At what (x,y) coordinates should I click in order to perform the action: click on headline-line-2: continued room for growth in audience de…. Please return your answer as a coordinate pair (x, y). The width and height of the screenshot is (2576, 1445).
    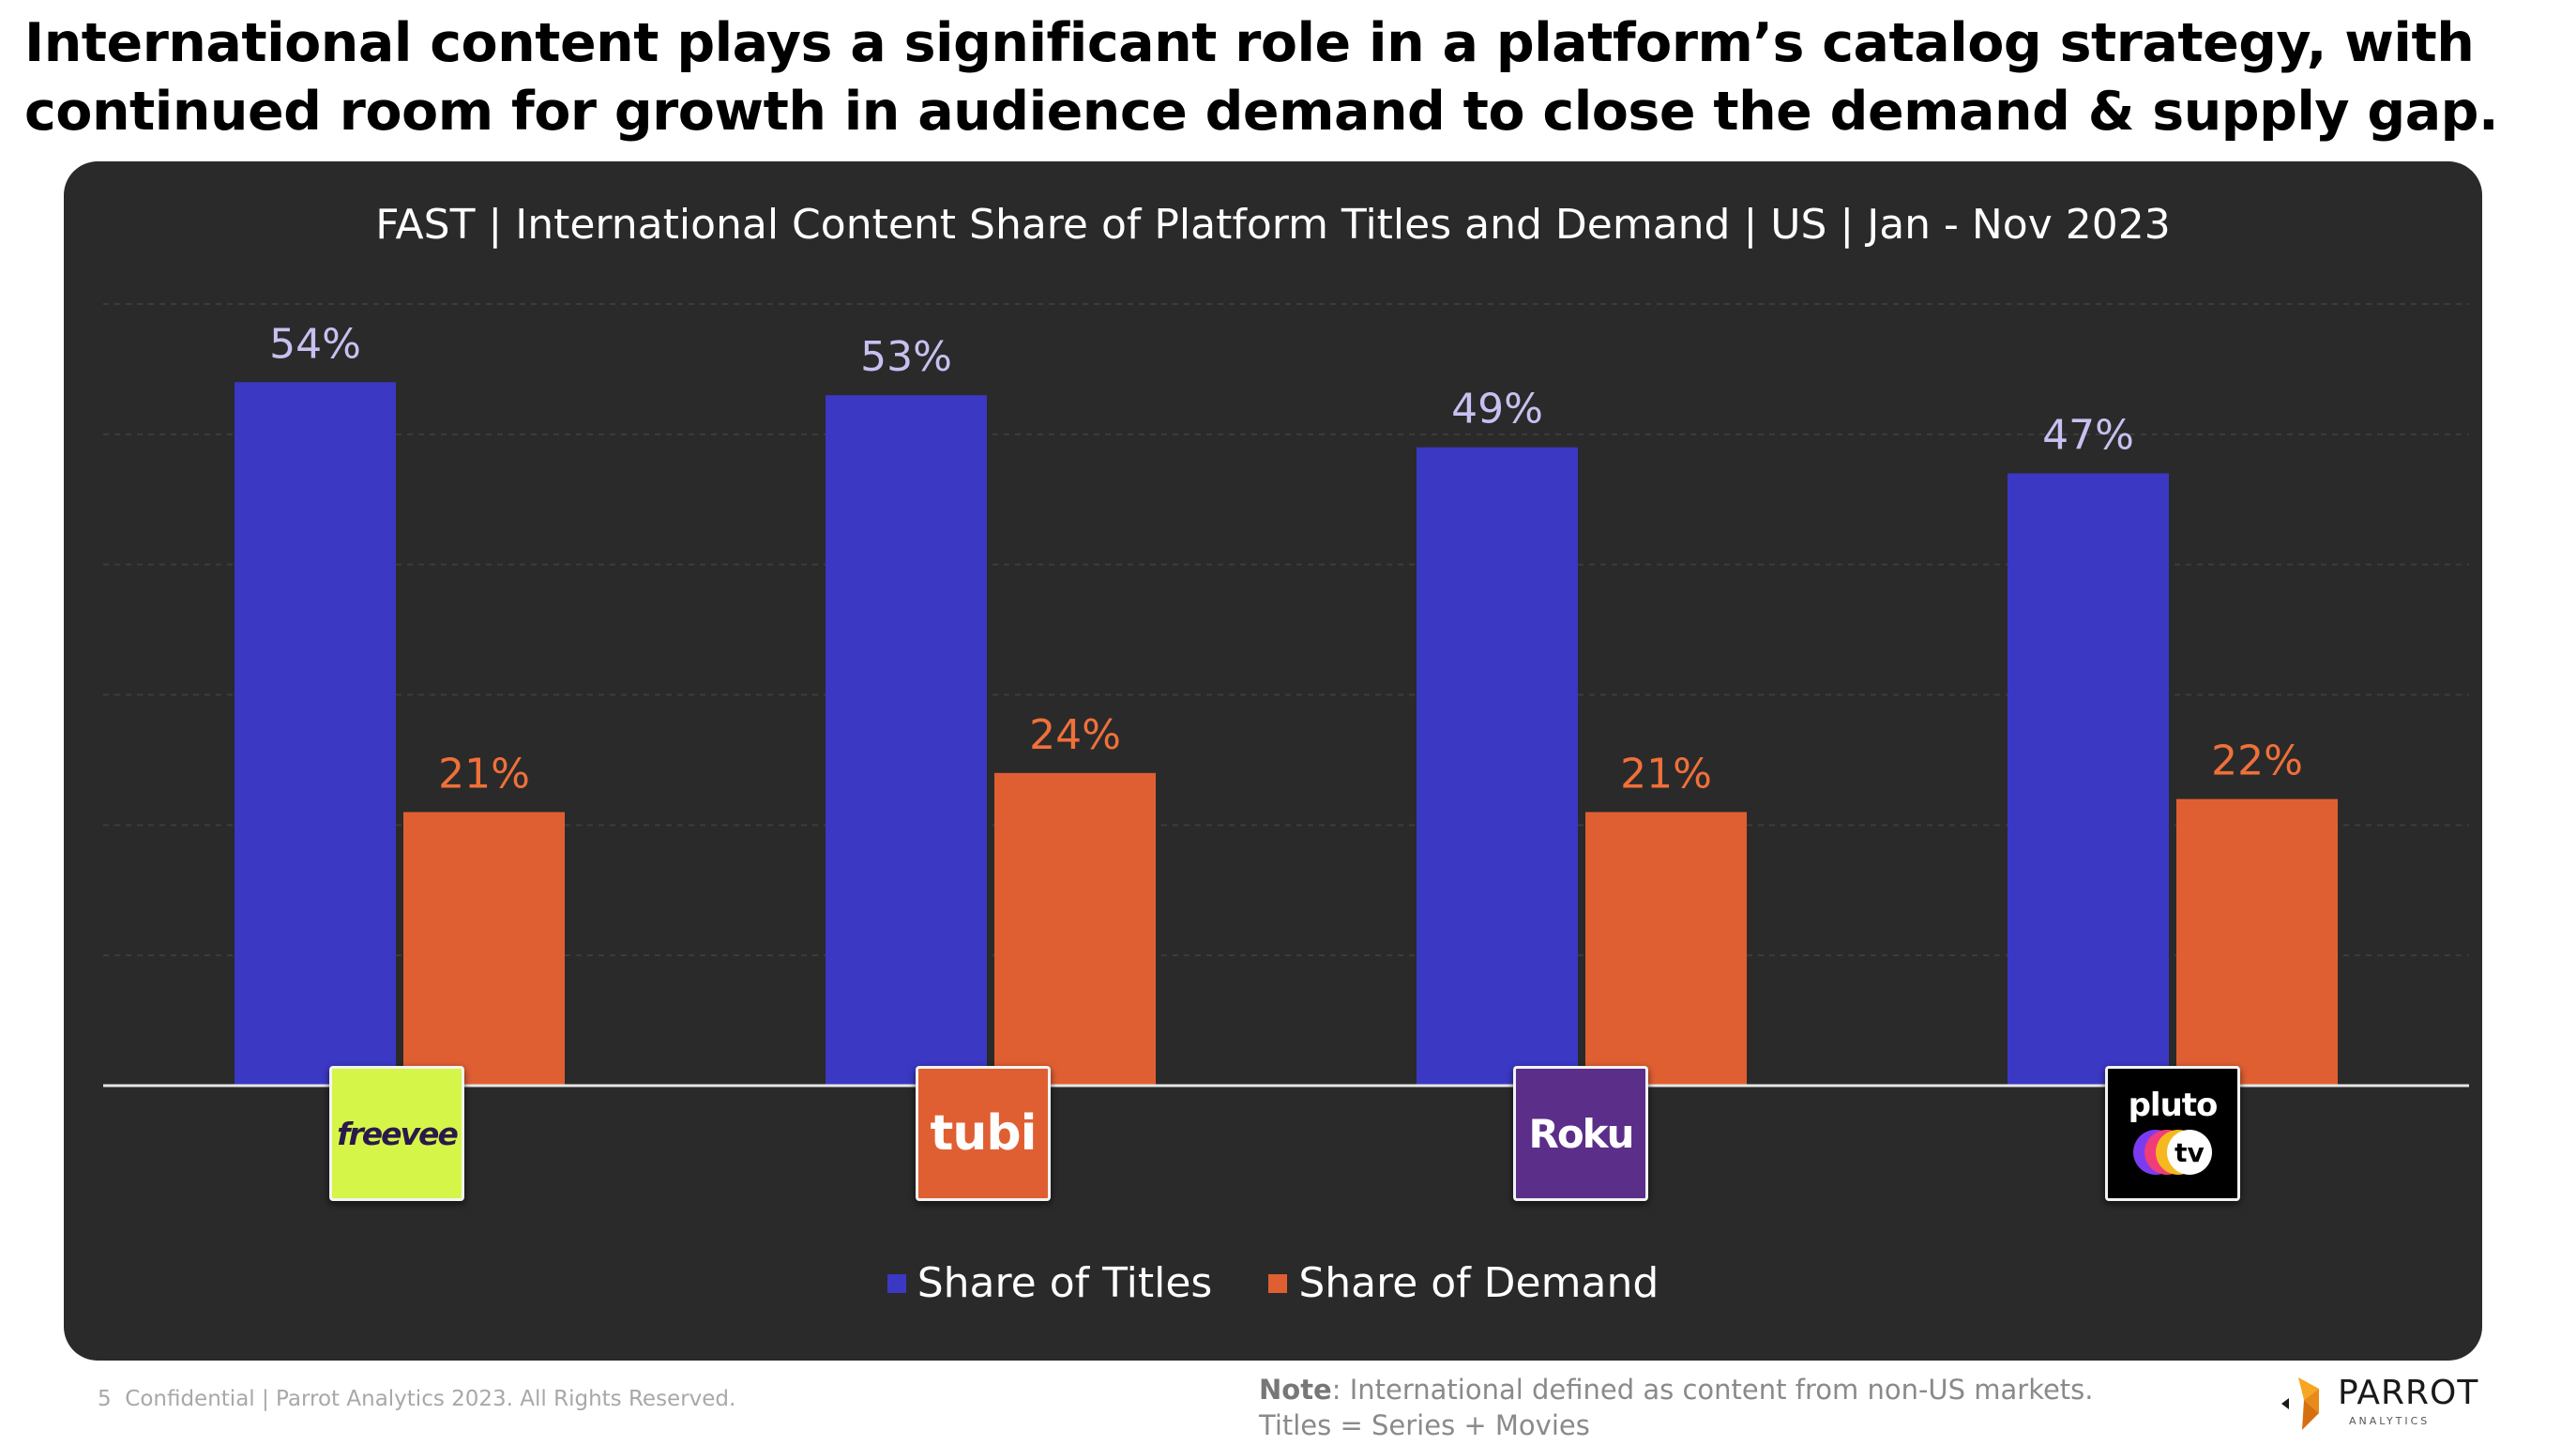
    Looking at the image, I should click on (1261, 112).